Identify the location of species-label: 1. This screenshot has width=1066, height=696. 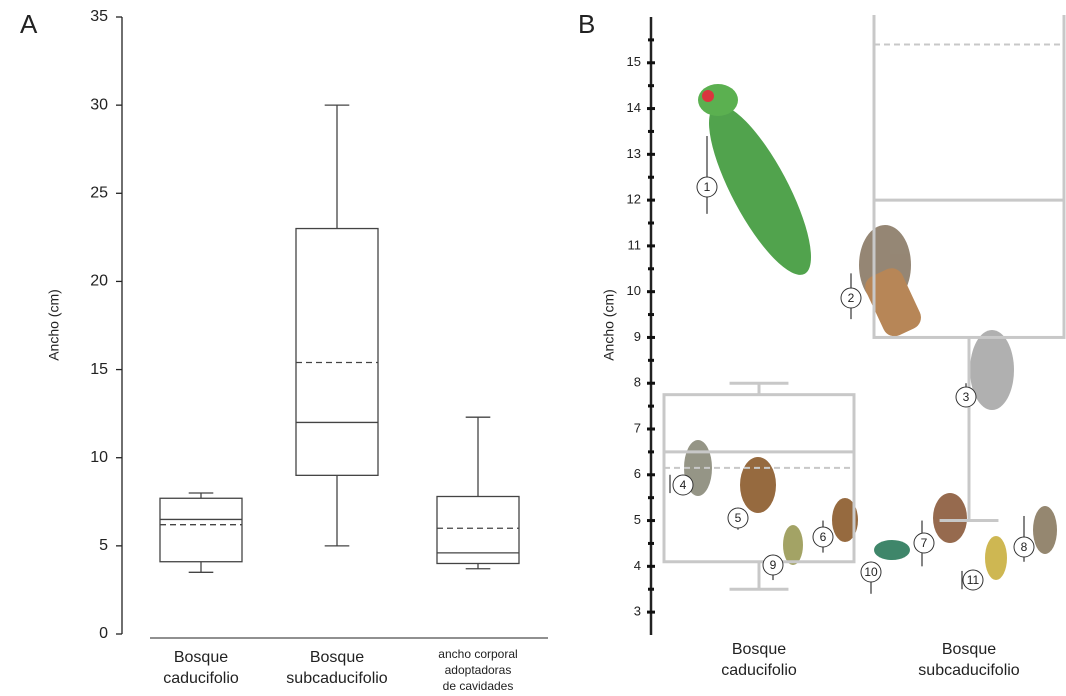
(707, 187).